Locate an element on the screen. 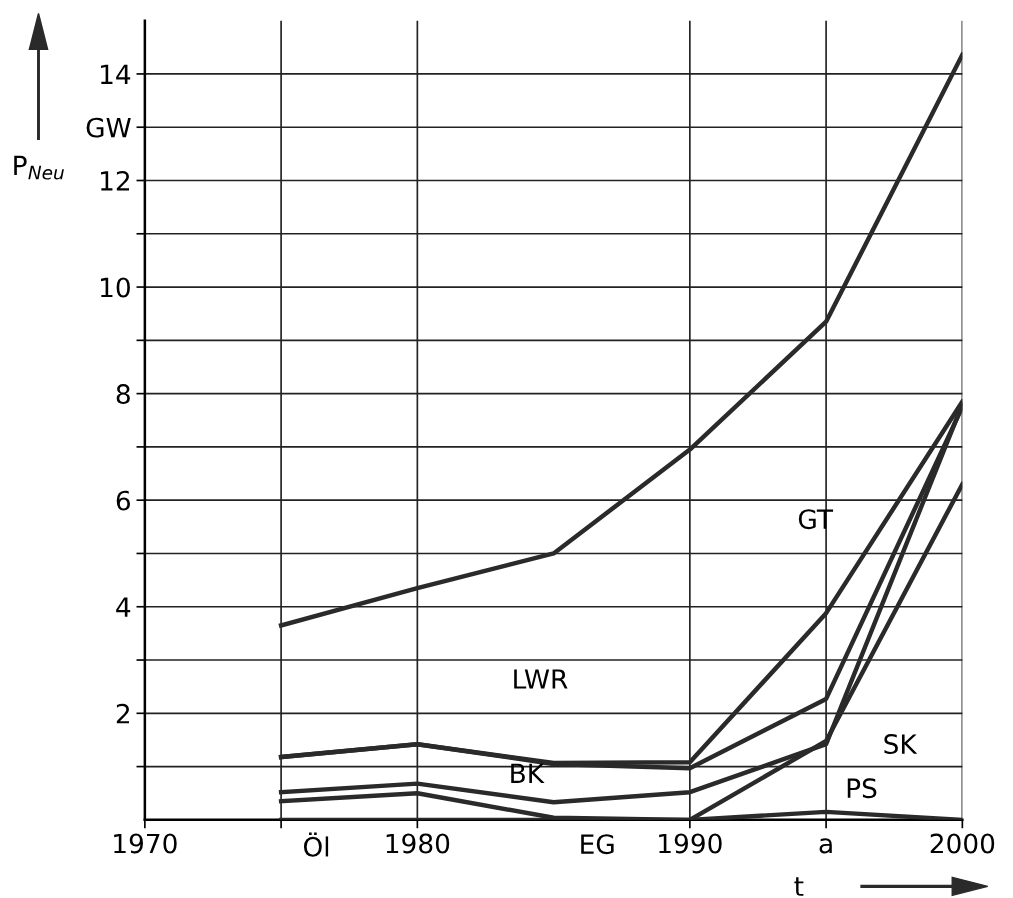 The width and height of the screenshot is (1013, 898). y-tick-label: 4 is located at coordinates (123, 607).